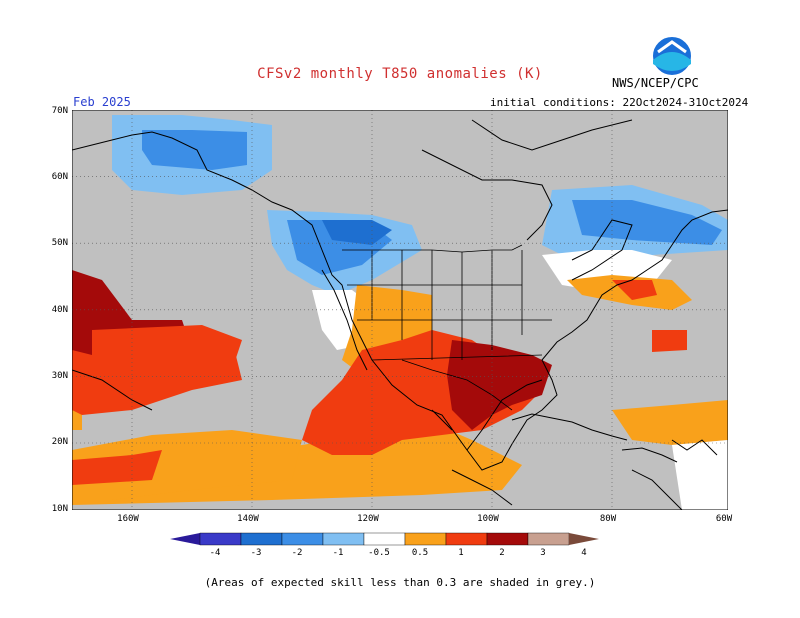  I want to click on lon-label-140w: 140W, so click(248, 519).